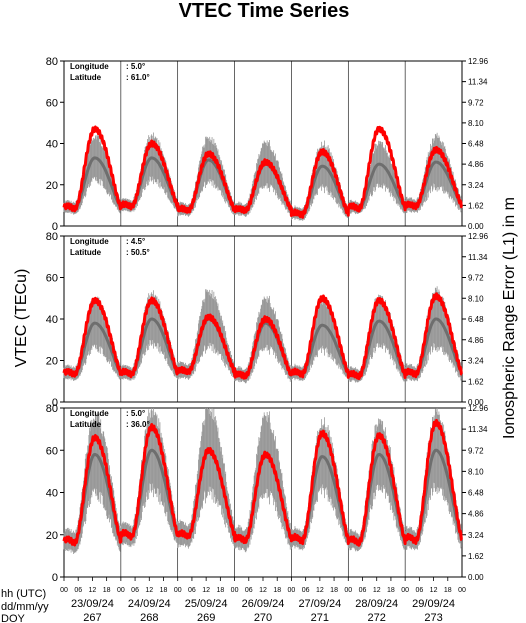  What do you see at coordinates (206, 604) in the screenshot?
I see `date-label: 25/09/24` at bounding box center [206, 604].